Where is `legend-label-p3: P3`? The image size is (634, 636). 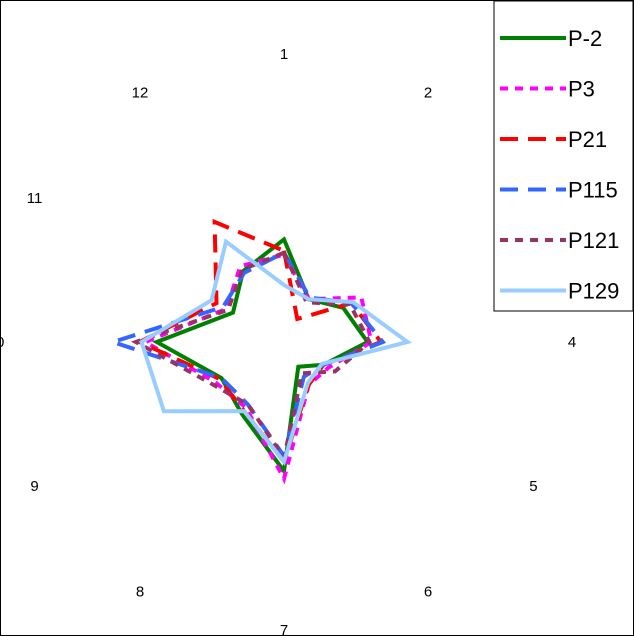
legend-label-p3: P3 is located at coordinates (581, 89).